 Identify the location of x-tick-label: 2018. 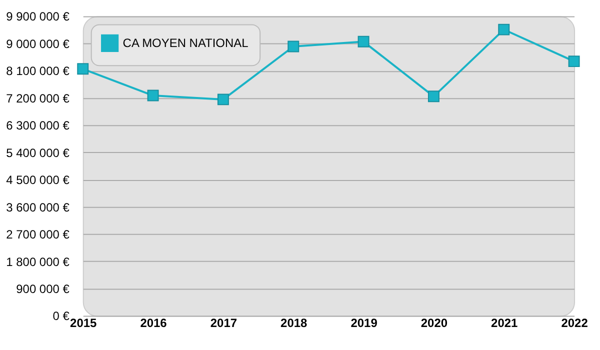
(294, 323).